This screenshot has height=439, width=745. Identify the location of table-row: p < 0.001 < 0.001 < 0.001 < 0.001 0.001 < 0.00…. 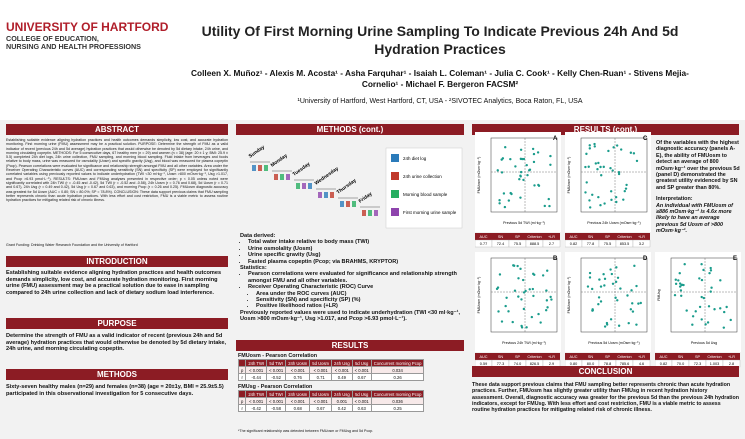
(331, 401).